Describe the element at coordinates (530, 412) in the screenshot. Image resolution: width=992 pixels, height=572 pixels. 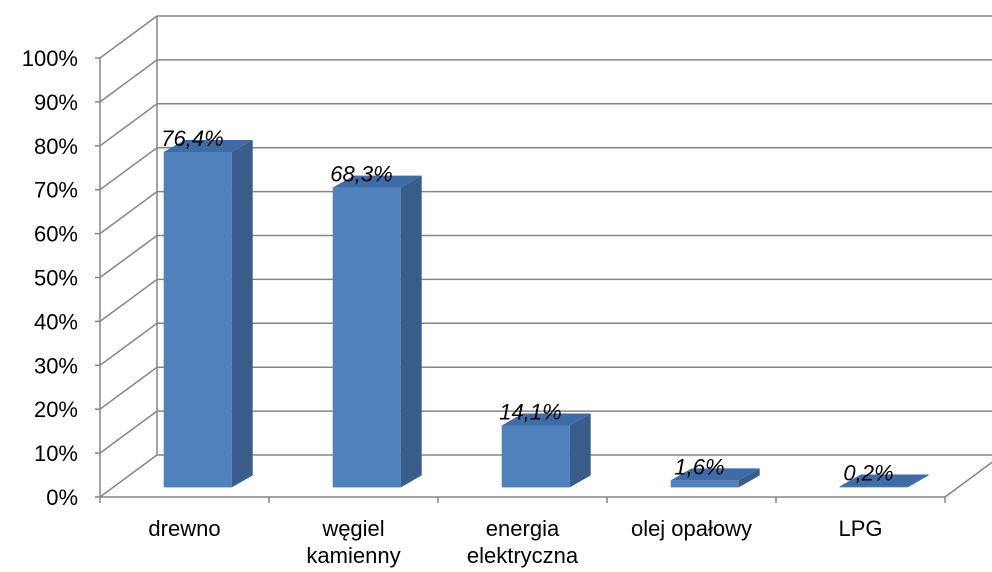
I see `data-label: 14,1%` at that location.